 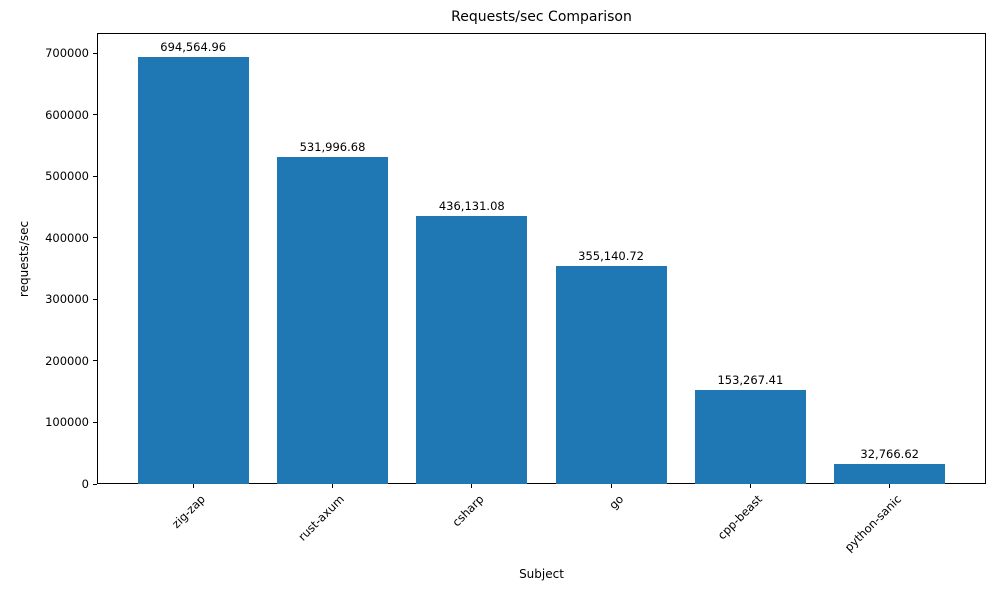 I want to click on bar-go, so click(x=611, y=374).